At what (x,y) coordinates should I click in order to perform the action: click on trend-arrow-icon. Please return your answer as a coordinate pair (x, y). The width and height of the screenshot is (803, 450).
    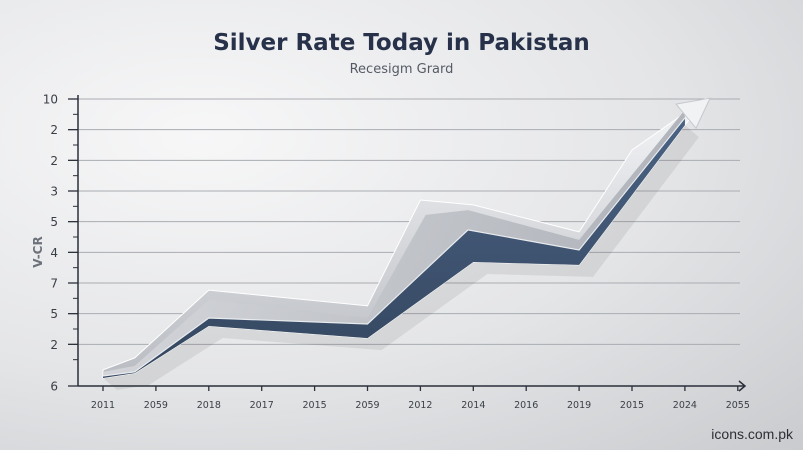
    Looking at the image, I should click on (693, 113).